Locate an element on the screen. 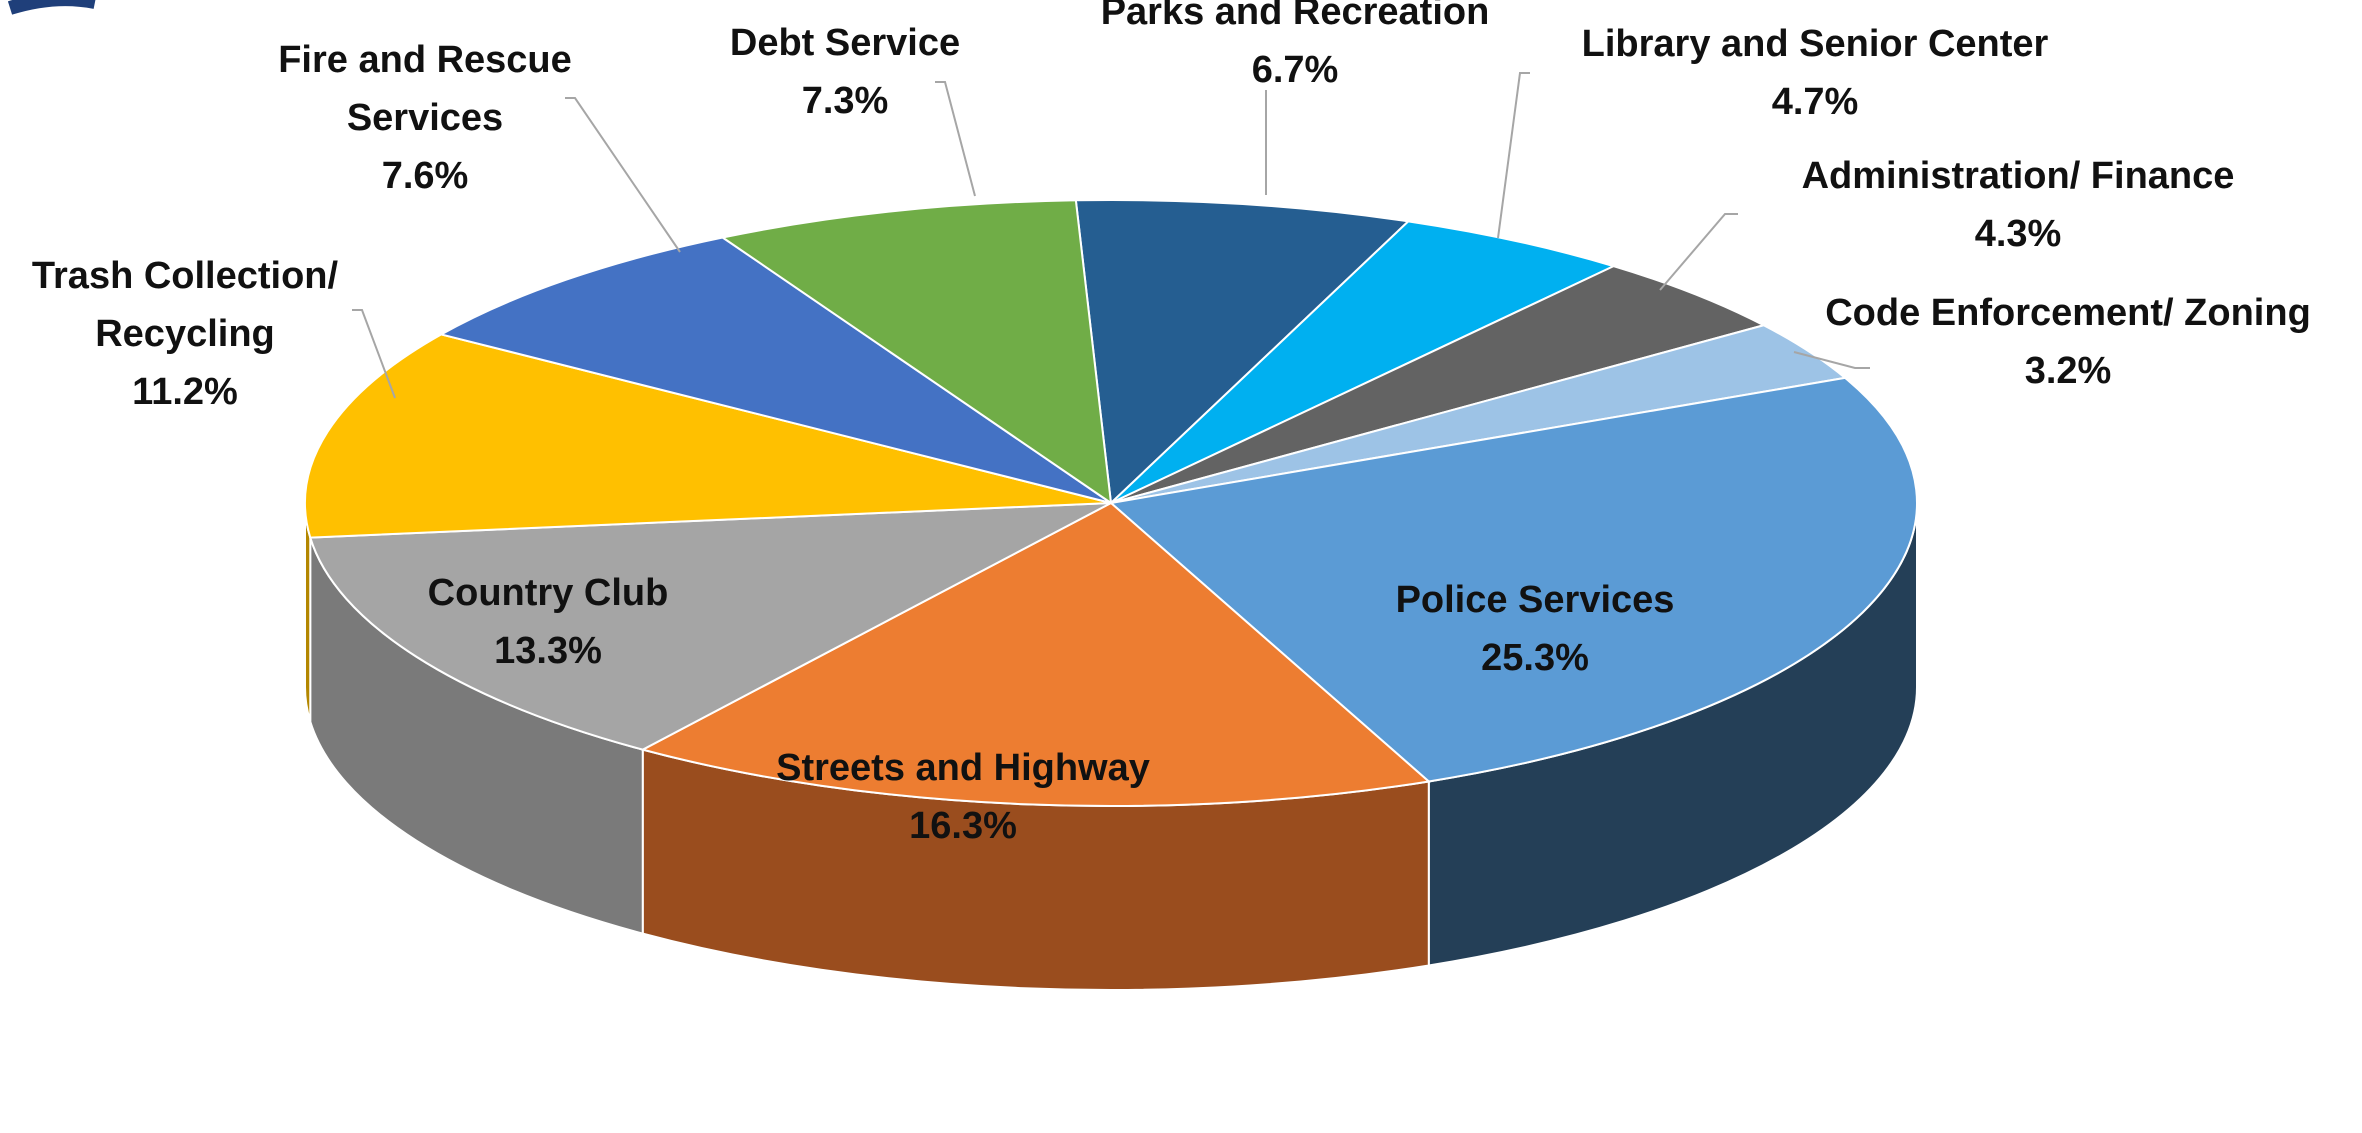 This screenshot has width=2362, height=1133. slice-country-club is located at coordinates (710, 626).